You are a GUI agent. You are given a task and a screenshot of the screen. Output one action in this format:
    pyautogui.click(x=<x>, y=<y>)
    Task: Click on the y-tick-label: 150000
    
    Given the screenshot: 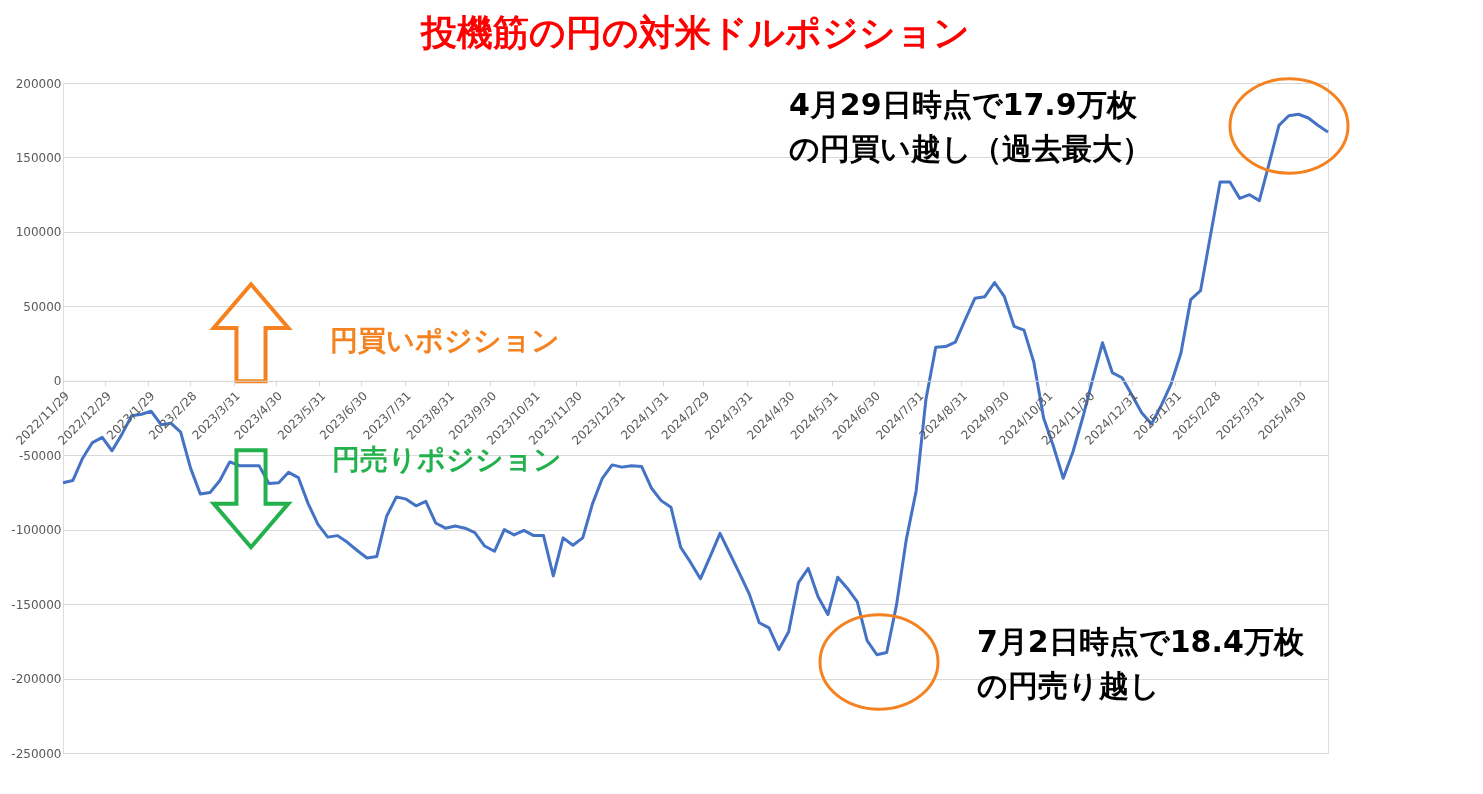 What is the action you would take?
    pyautogui.click(x=38, y=157)
    